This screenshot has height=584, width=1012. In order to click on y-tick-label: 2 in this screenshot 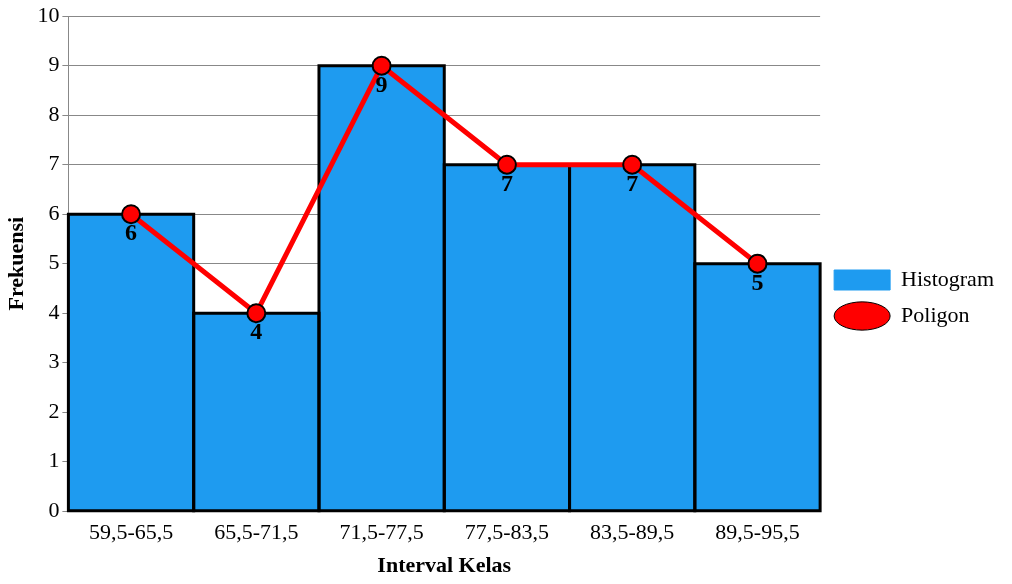, I will do `click(54, 410)`.